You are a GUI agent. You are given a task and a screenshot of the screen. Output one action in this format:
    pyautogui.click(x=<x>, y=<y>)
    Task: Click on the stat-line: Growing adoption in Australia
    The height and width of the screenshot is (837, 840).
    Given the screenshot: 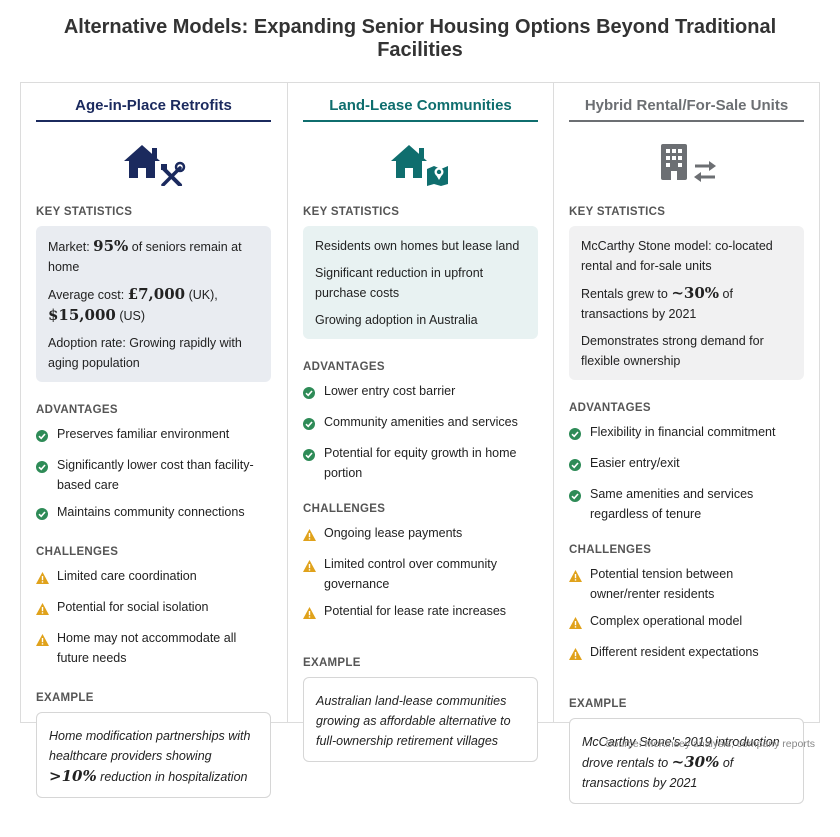 What is the action you would take?
    pyautogui.click(x=396, y=320)
    